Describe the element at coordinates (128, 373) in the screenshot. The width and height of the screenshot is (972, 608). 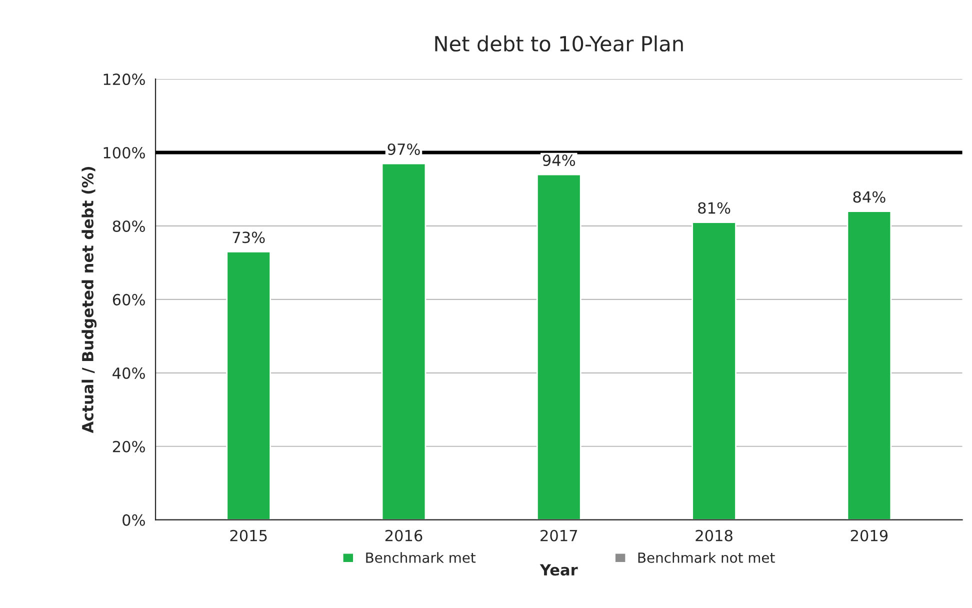
I see `y-tick-label: 40%` at that location.